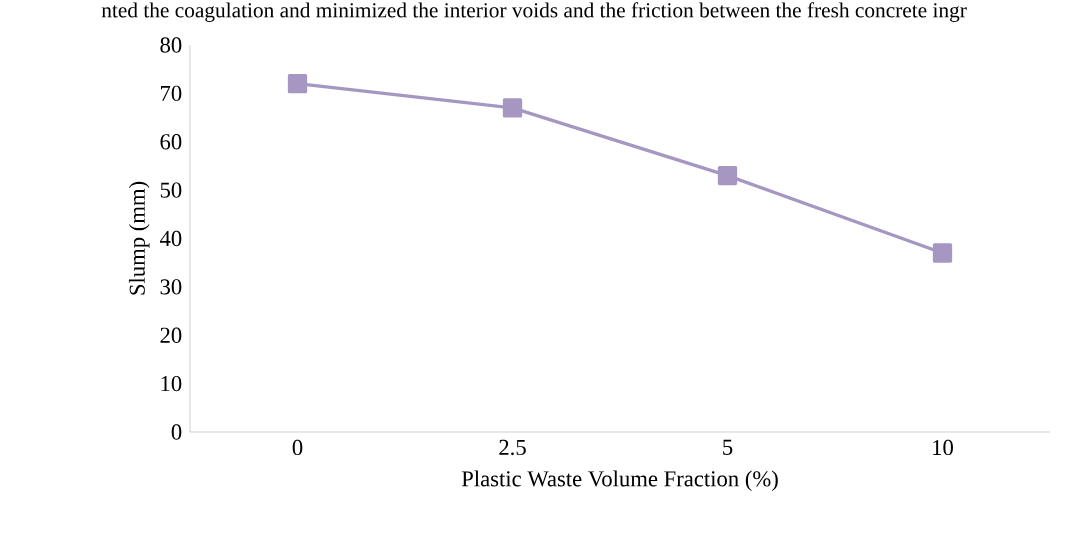  Describe the element at coordinates (534, 12) in the screenshot. I see `text: nted the coagulation and minimized the interior voids and the friction between the fresh concrete ingr` at that location.